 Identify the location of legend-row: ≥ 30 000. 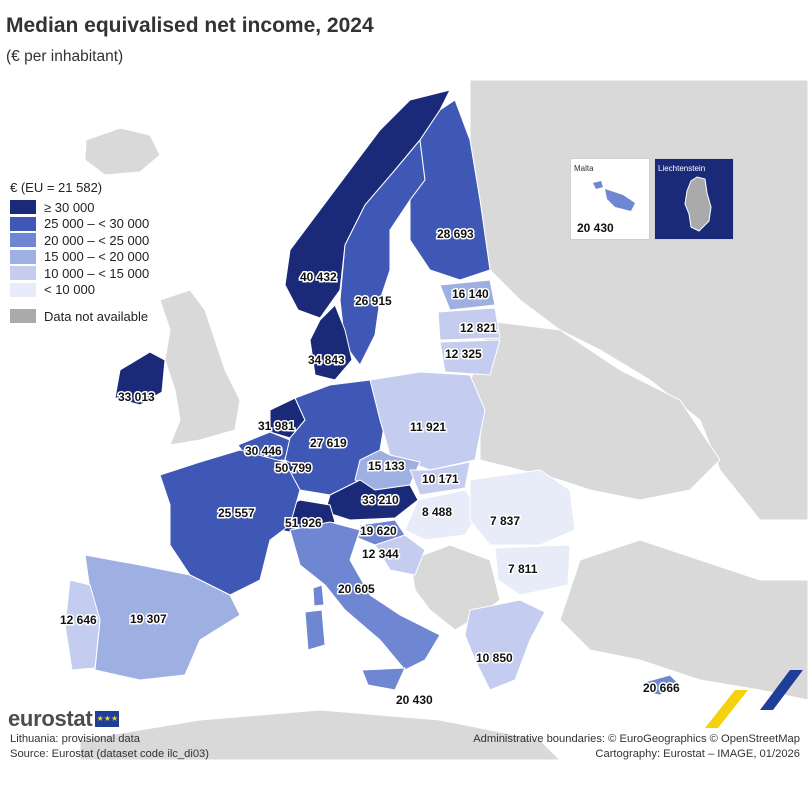
(79, 207).